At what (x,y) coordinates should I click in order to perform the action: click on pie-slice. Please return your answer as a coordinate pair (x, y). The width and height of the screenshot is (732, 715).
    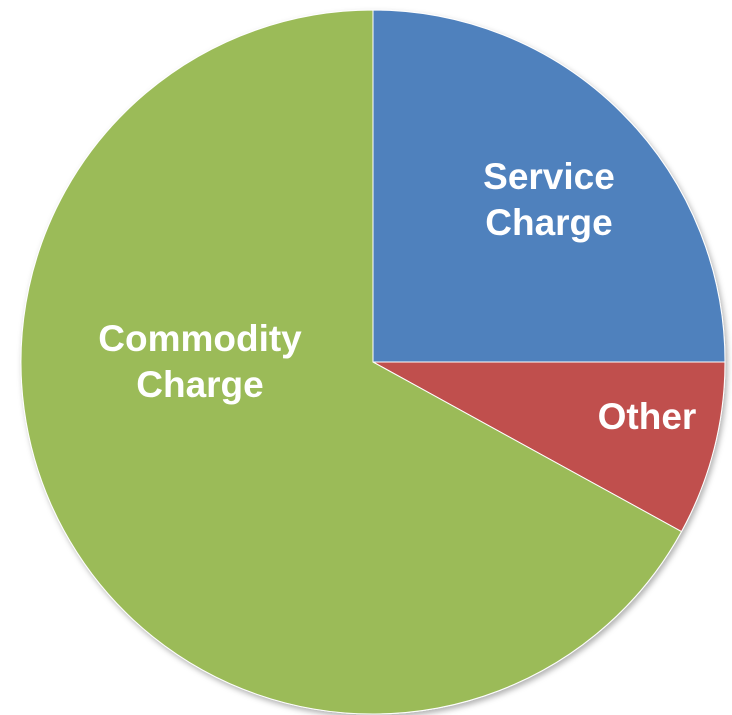
    Looking at the image, I should click on (549, 447).